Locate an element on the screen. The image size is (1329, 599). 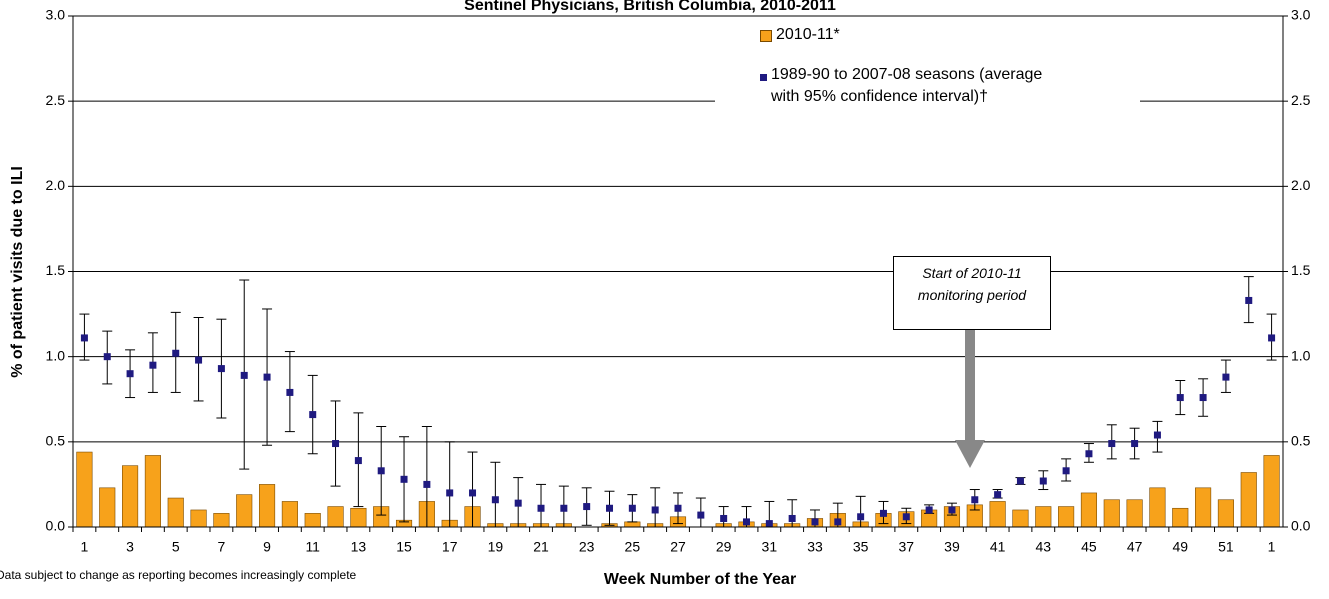
arrow-shaft is located at coordinates (970, 386).